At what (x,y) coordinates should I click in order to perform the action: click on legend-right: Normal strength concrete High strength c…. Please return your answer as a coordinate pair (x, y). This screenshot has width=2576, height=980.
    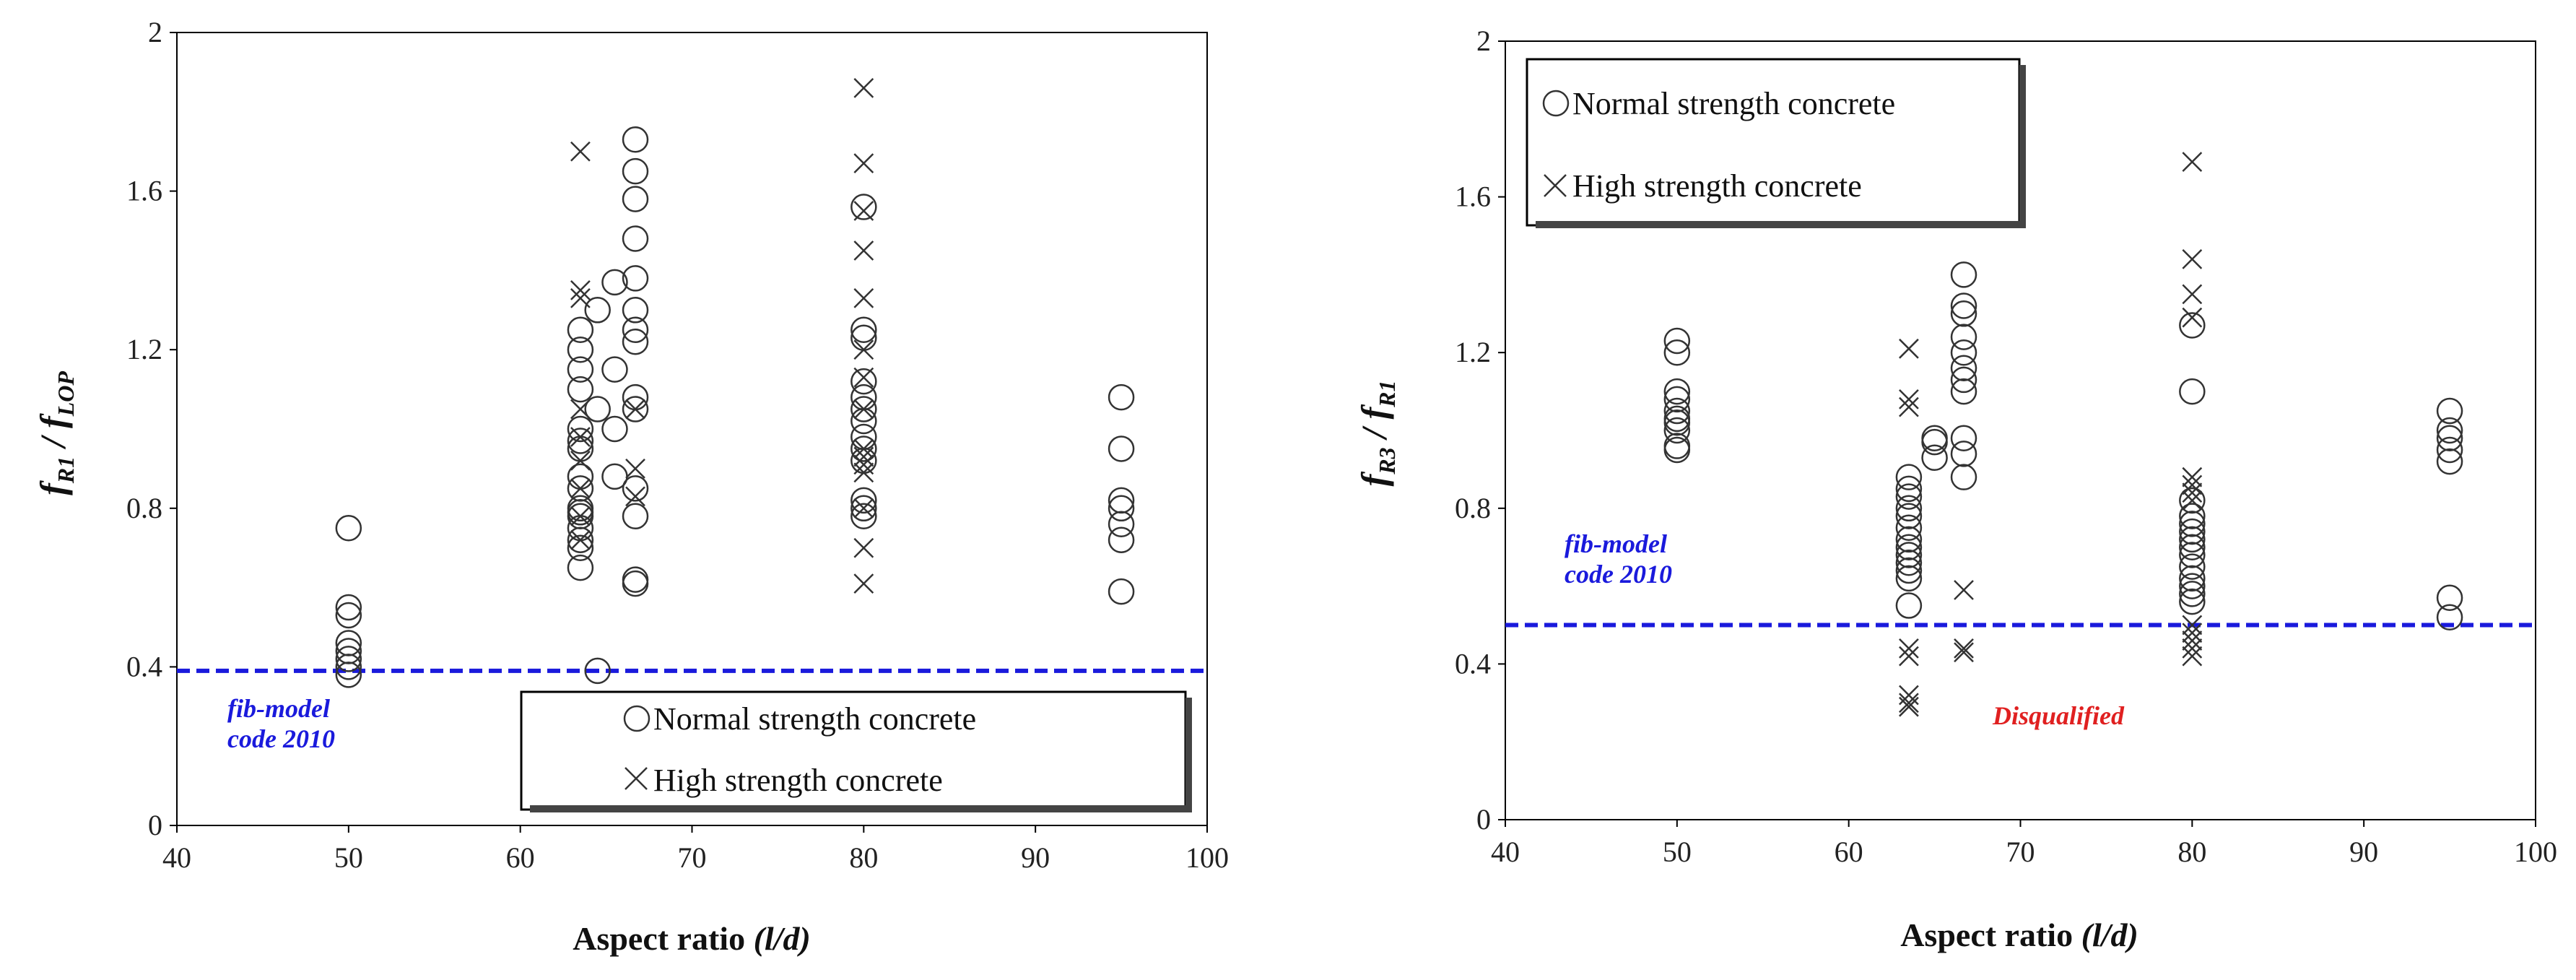
    Looking at the image, I should click on (1776, 143).